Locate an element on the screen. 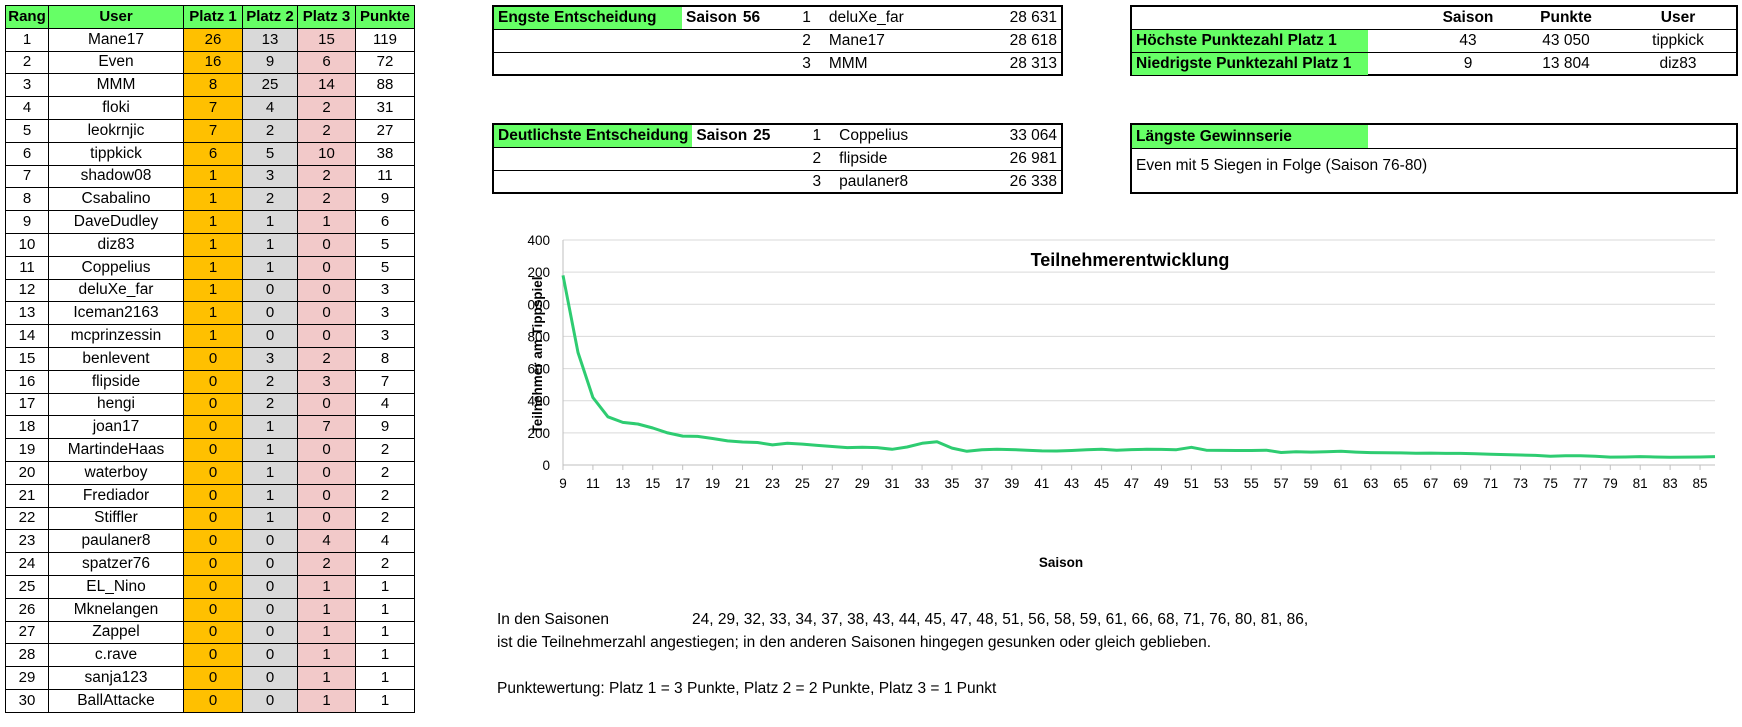 The image size is (1742, 727). cell-platz3: 4 is located at coordinates (326, 541).